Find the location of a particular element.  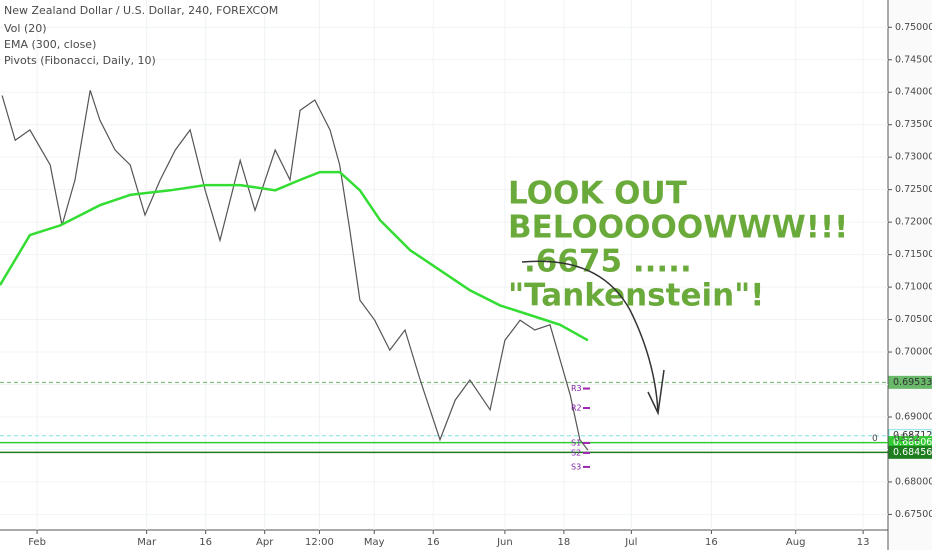

y-tick-label: 0.71500 is located at coordinates (913, 254).